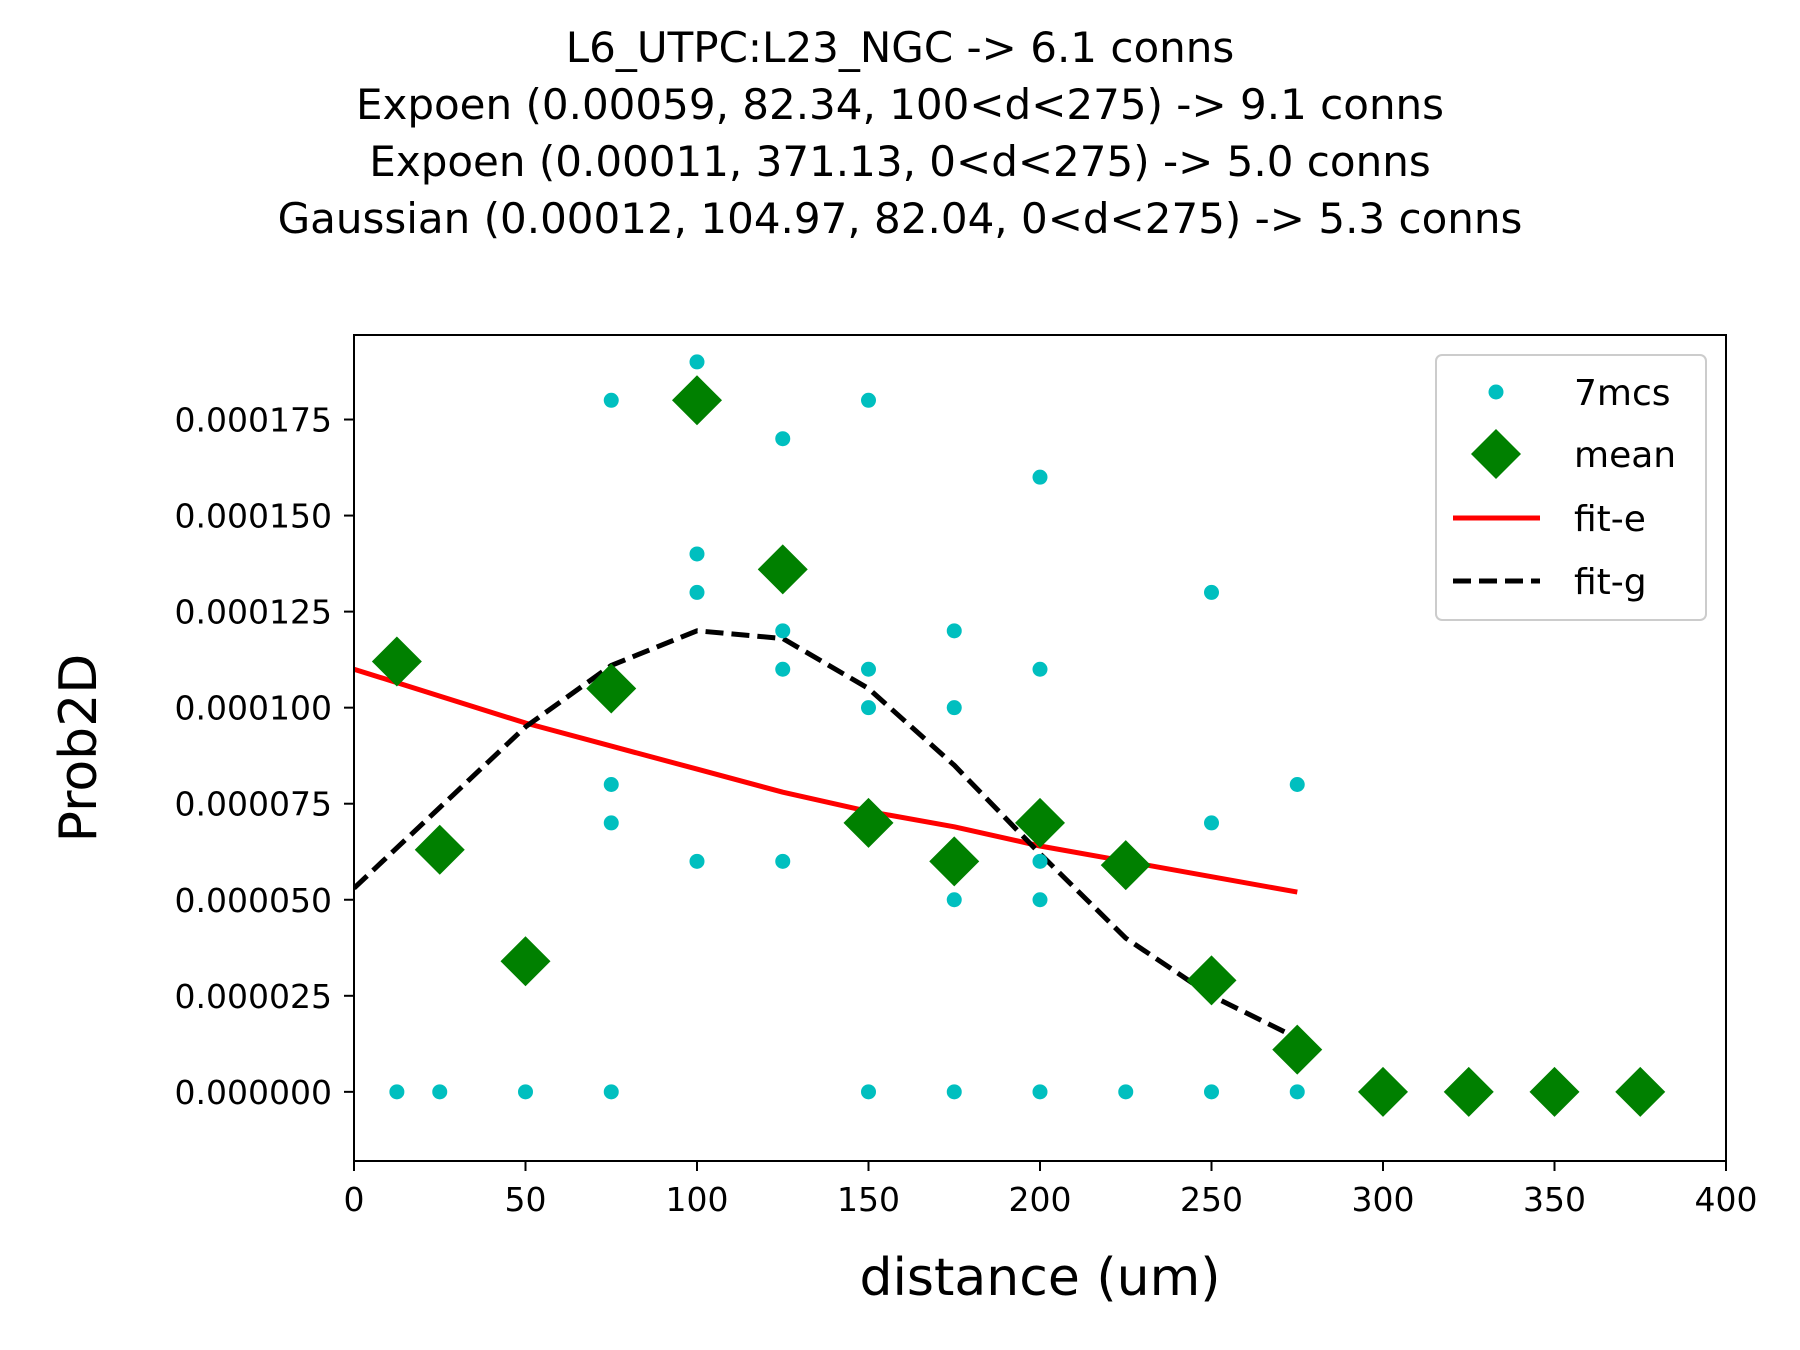 This screenshot has width=1800, height=1350. Describe the element at coordinates (253, 996) in the screenshot. I see `y-tick-label: 0.000025` at that location.